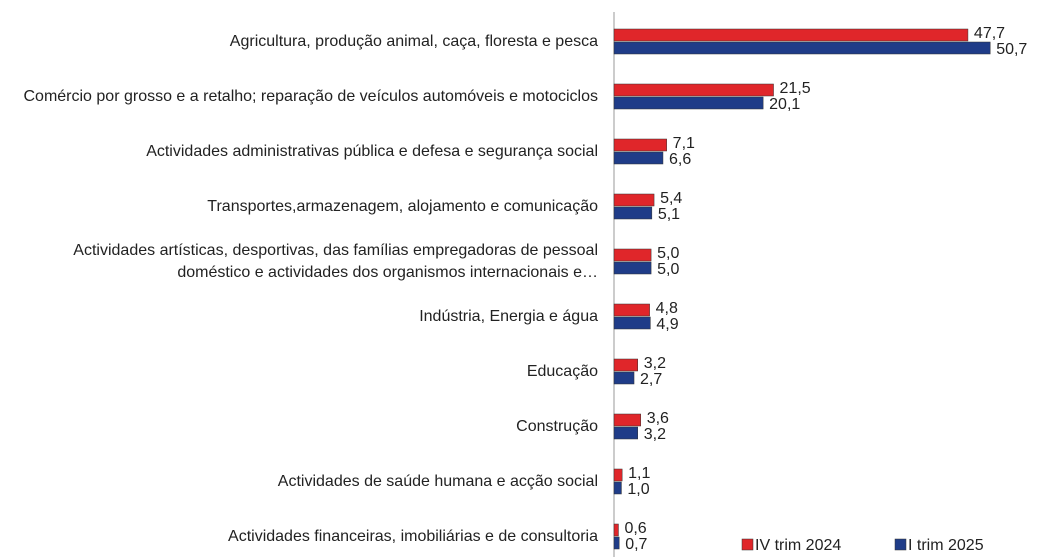 The height and width of the screenshot is (557, 1038). Describe the element at coordinates (946, 545) in the screenshot. I see `legend-label: I trim 2025` at that location.